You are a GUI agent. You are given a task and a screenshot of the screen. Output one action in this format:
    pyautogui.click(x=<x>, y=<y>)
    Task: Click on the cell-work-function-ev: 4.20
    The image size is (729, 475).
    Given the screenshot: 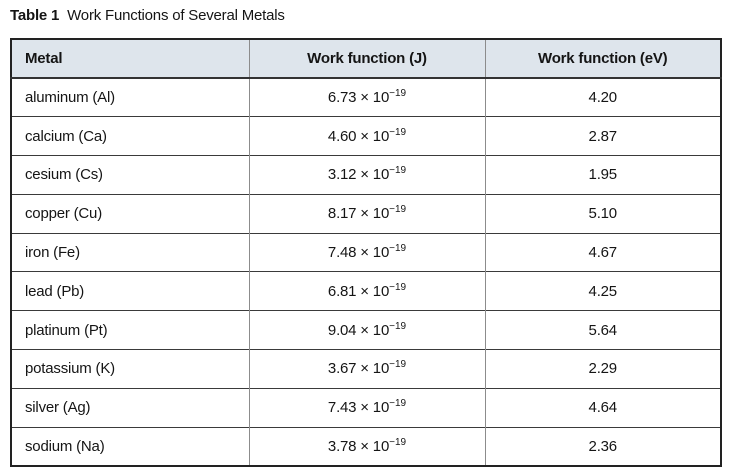 What is the action you would take?
    pyautogui.click(x=602, y=97)
    